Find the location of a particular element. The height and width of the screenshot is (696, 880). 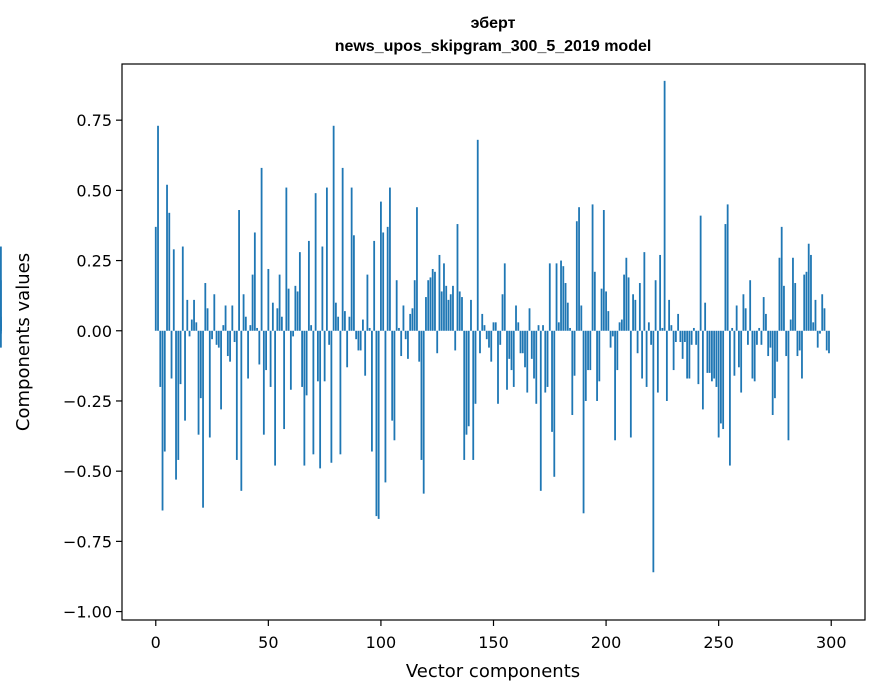

x-tick-label: 50 is located at coordinates (268, 642).